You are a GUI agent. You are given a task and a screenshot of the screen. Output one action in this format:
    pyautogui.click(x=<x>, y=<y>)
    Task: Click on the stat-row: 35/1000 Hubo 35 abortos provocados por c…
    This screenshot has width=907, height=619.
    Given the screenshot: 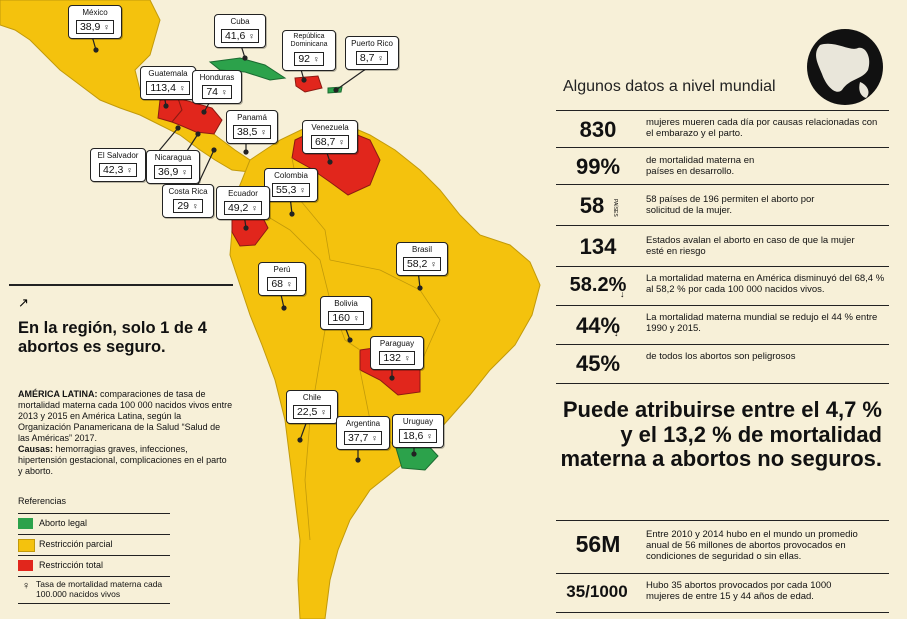 What is the action you would take?
    pyautogui.click(x=722, y=593)
    